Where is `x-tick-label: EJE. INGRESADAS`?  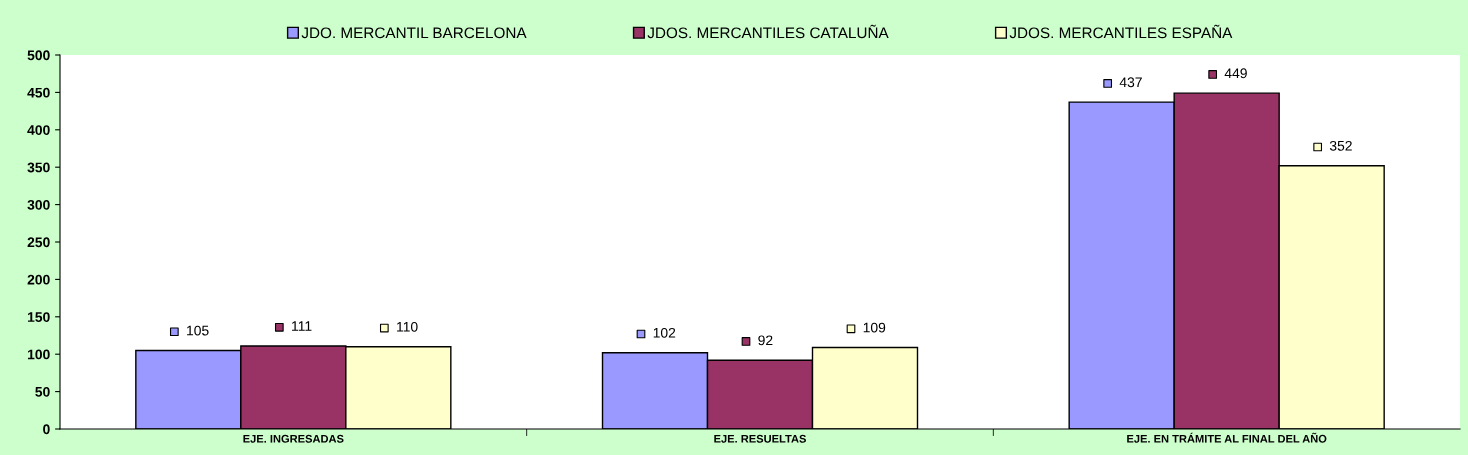
x-tick-label: EJE. INGRESADAS is located at coordinates (293, 438).